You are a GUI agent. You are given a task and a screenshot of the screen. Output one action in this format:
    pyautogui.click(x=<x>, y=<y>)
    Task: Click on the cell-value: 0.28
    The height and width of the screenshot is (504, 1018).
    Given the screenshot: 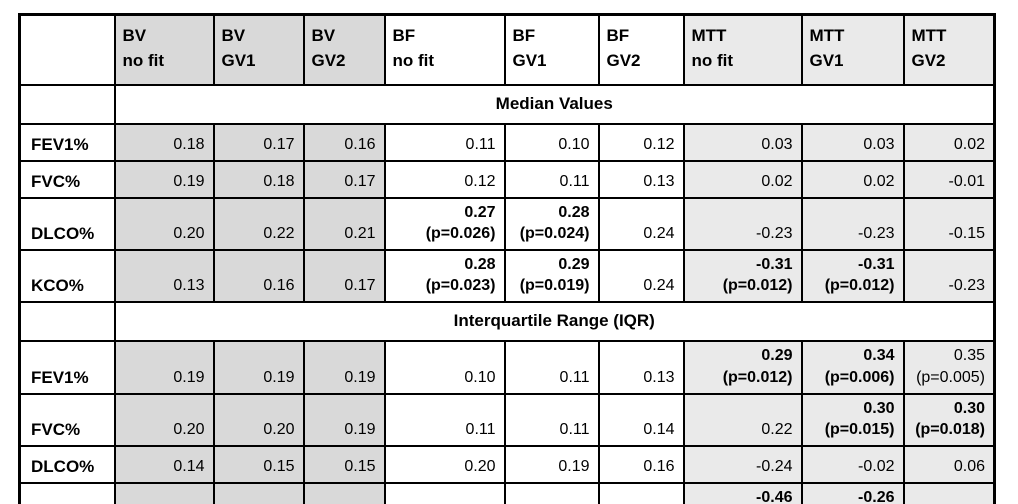 What is the action you would take?
    pyautogui.click(x=480, y=265)
    